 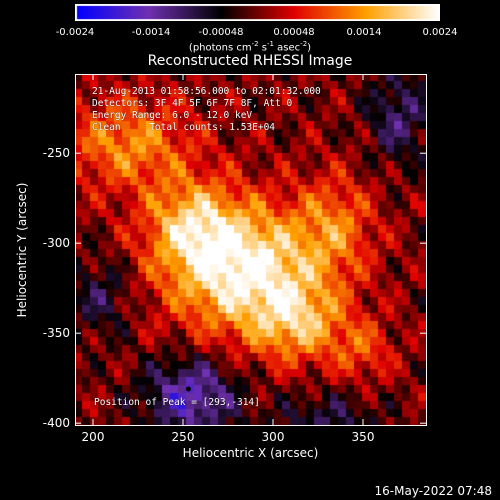 I want to click on x-tick-label: 350, so click(x=363, y=437).